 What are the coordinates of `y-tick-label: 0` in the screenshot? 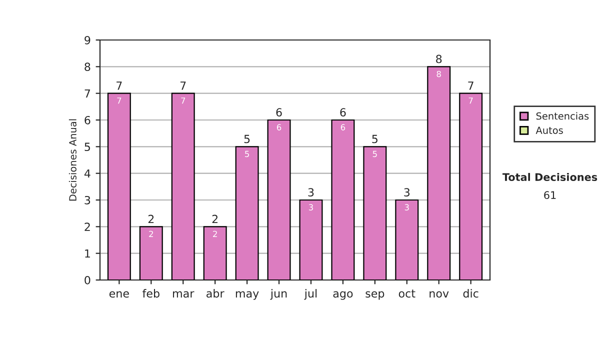 It's located at (87, 280).